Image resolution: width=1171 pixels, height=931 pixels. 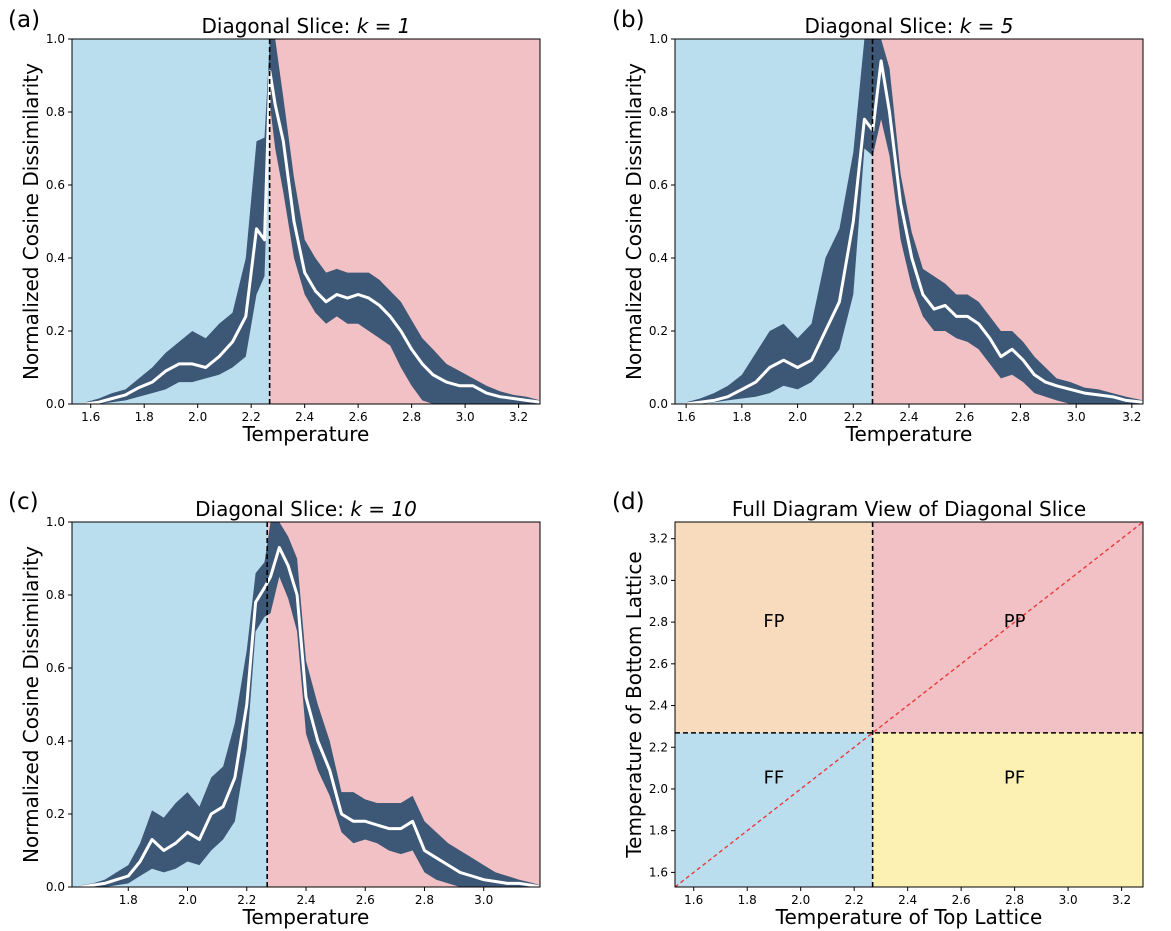 I want to click on quadrant-label-pp: PP, so click(x=1015, y=621).